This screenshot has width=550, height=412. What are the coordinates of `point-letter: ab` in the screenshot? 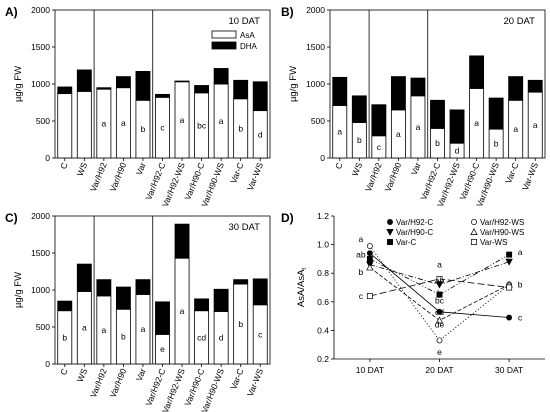 It's located at (361, 255).